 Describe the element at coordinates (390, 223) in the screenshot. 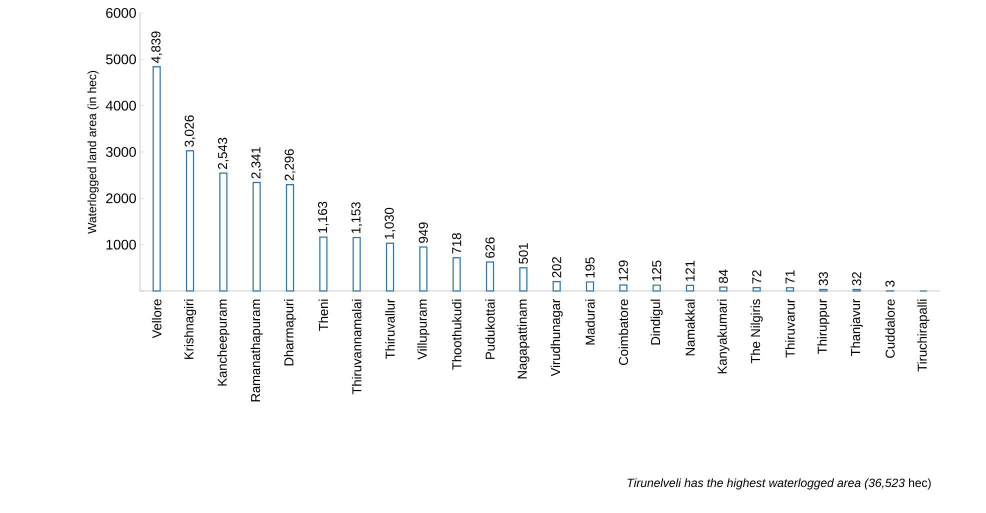

I see `data-label: 1,030` at that location.